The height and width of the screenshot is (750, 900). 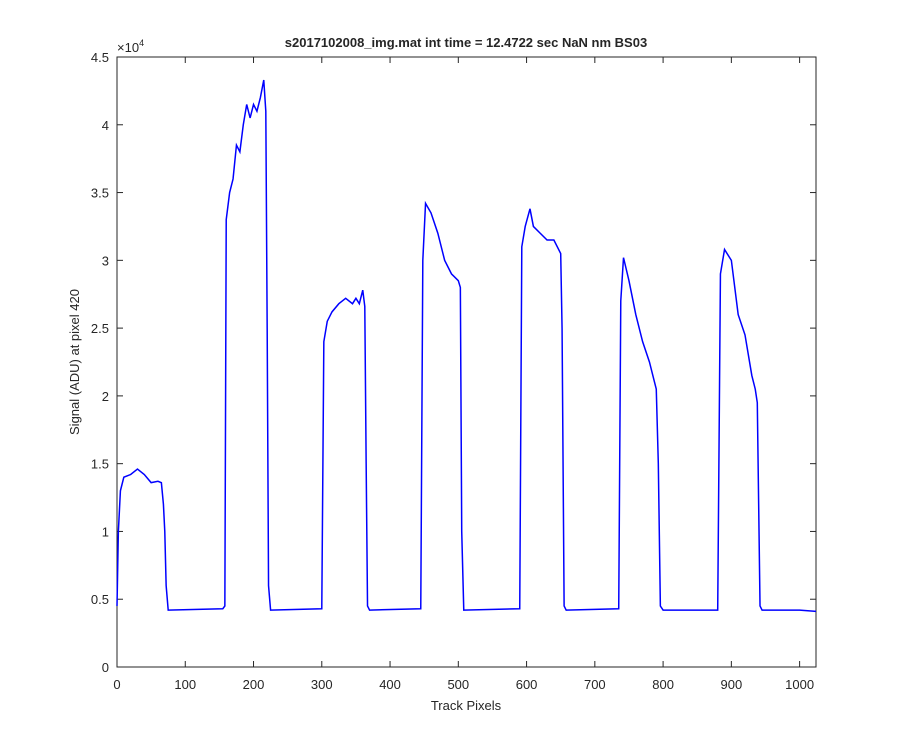 What do you see at coordinates (527, 684) in the screenshot?
I see `x-tick-label: 600` at bounding box center [527, 684].